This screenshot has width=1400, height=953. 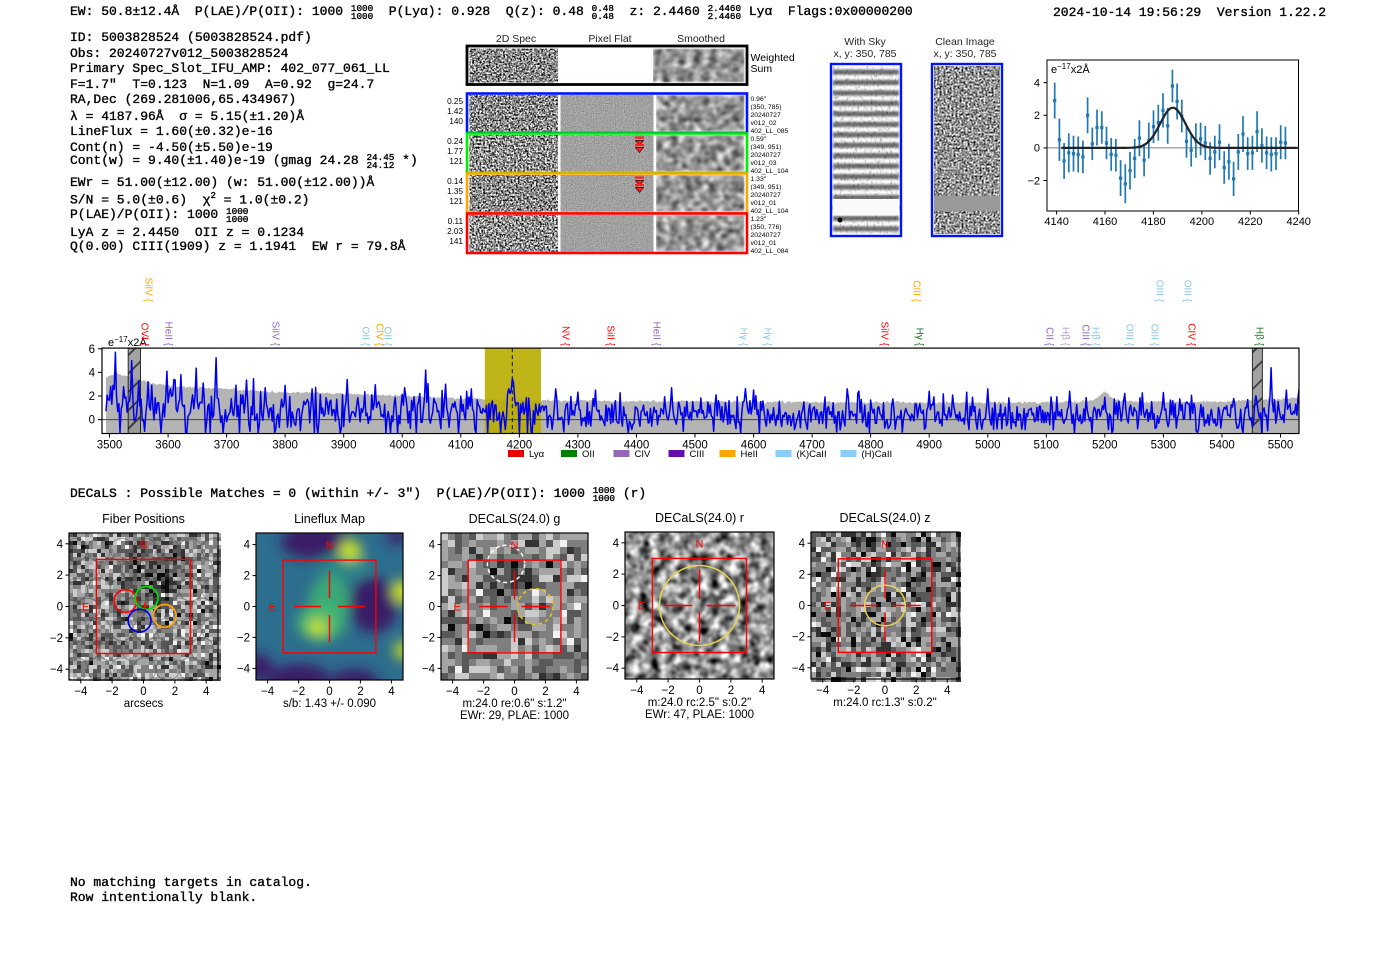 What do you see at coordinates (387, 337) in the screenshot?
I see `svg-text: OII {` at bounding box center [387, 337].